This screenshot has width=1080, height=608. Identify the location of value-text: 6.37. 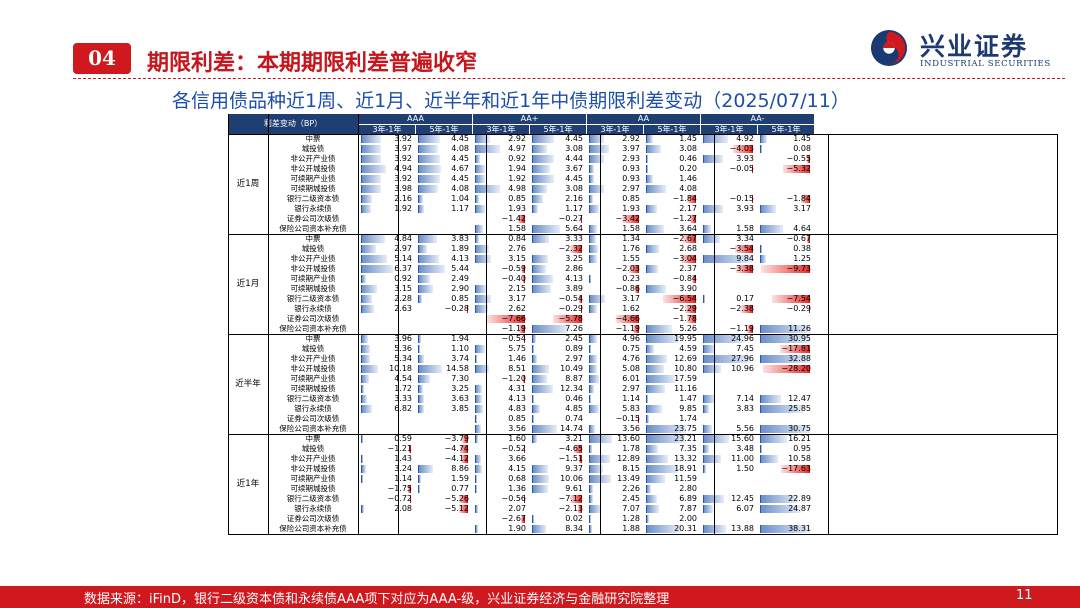
(403, 268).